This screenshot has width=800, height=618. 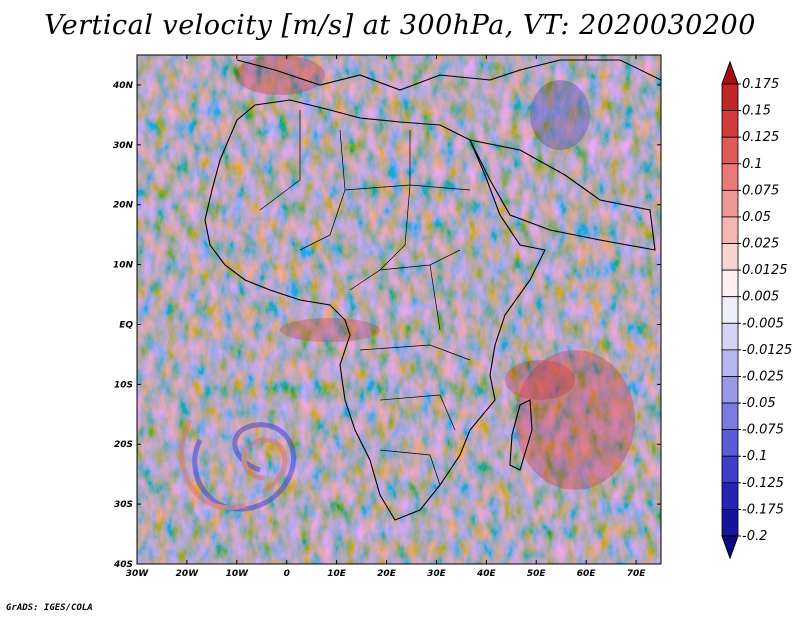 What do you see at coordinates (760, 297) in the screenshot?
I see `colorbar-label: 0.005` at bounding box center [760, 297].